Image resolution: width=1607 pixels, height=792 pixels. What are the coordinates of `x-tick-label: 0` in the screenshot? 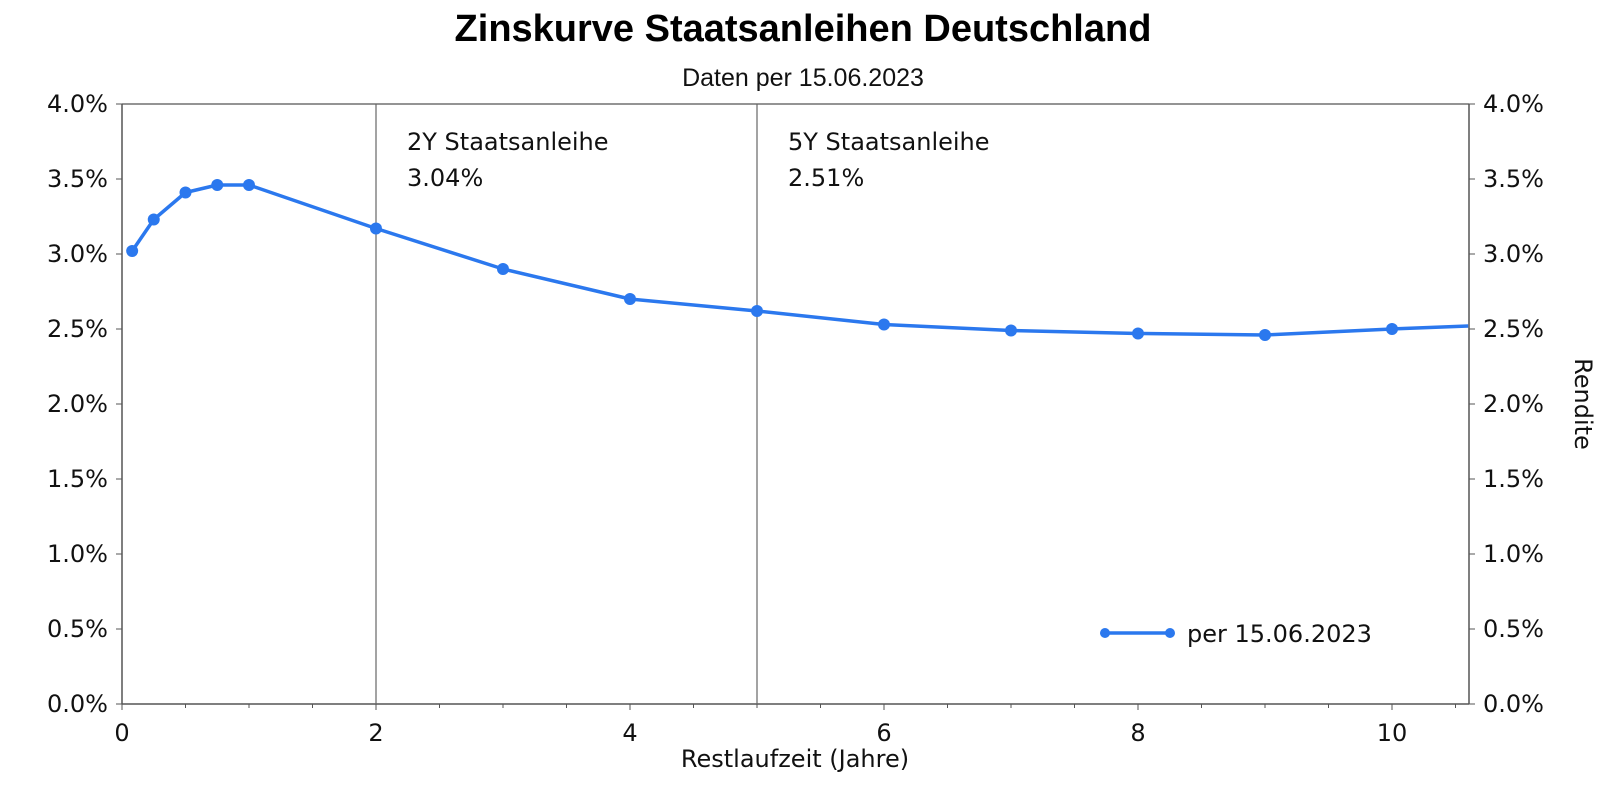 It's located at (121, 733).